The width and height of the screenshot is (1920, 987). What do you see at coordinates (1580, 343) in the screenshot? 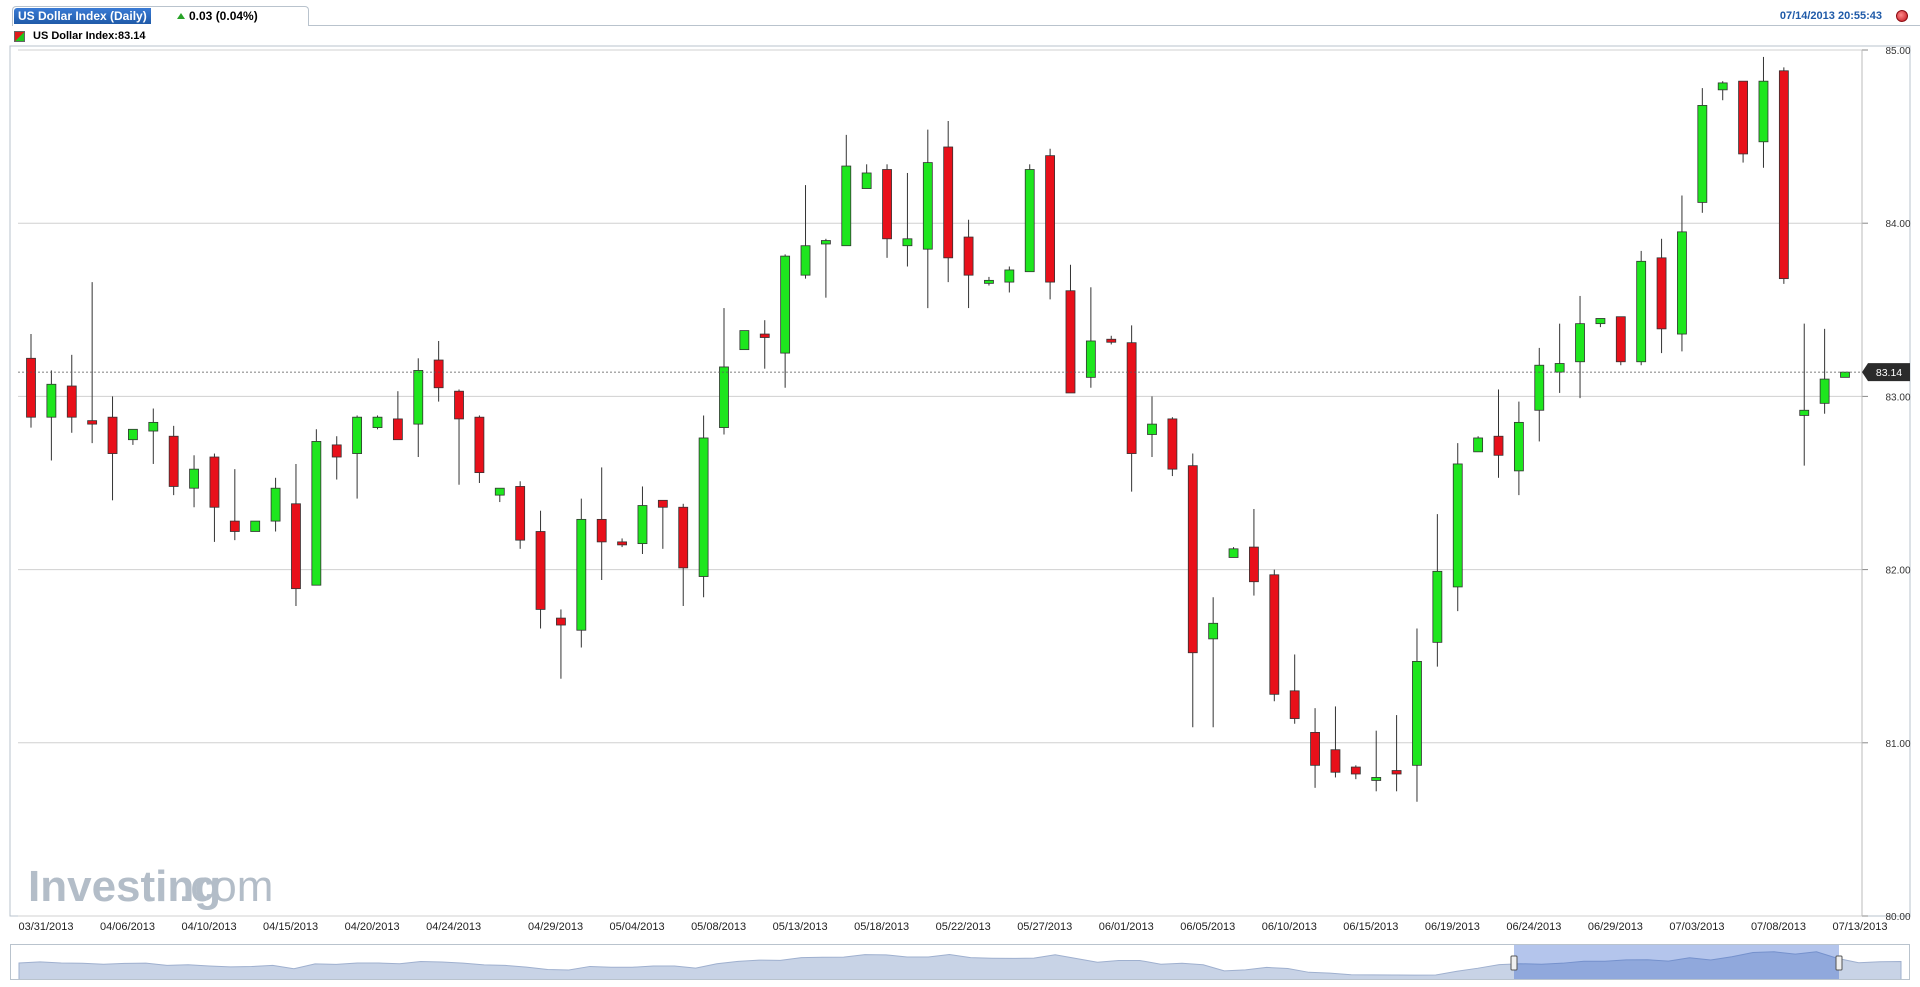
I see `candle-body-up` at bounding box center [1580, 343].